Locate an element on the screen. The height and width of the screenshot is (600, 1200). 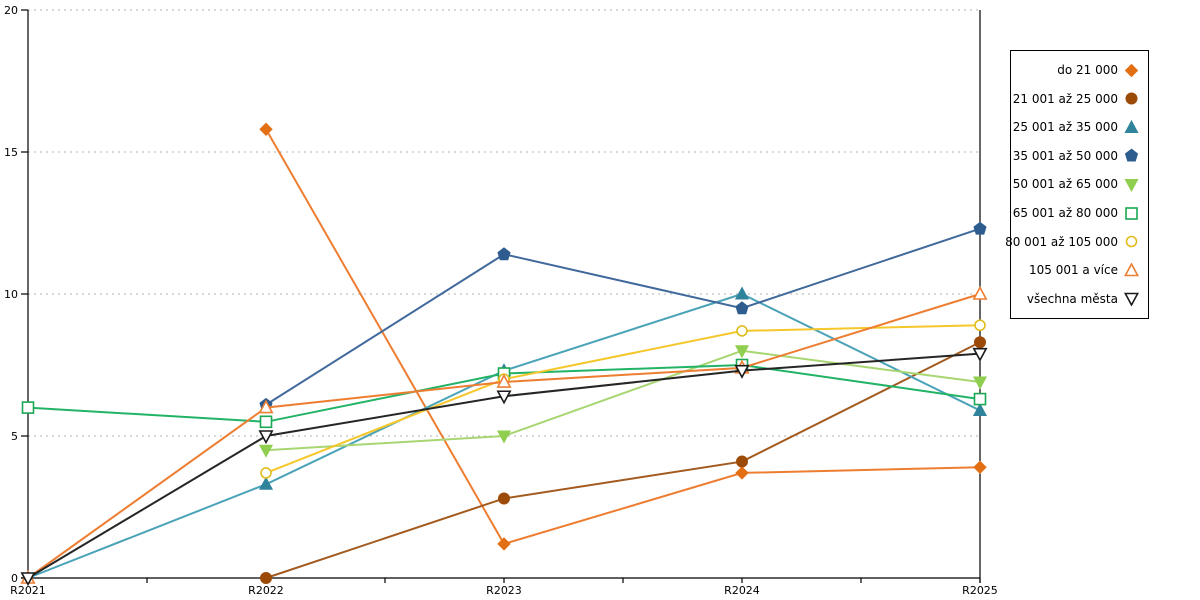
legend-item: 105 001 a více is located at coordinates (1077, 270).